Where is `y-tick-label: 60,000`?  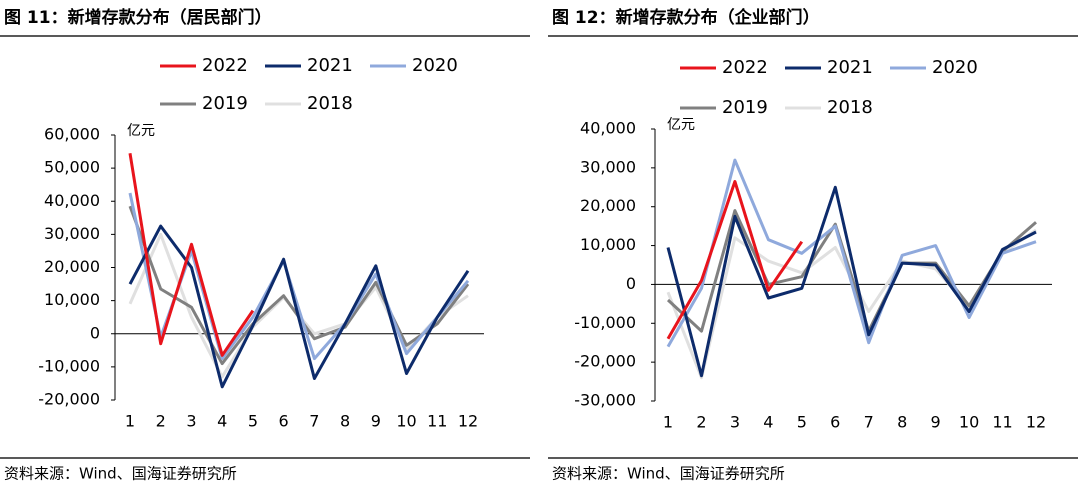
y-tick-label: 60,000 is located at coordinates (72, 134).